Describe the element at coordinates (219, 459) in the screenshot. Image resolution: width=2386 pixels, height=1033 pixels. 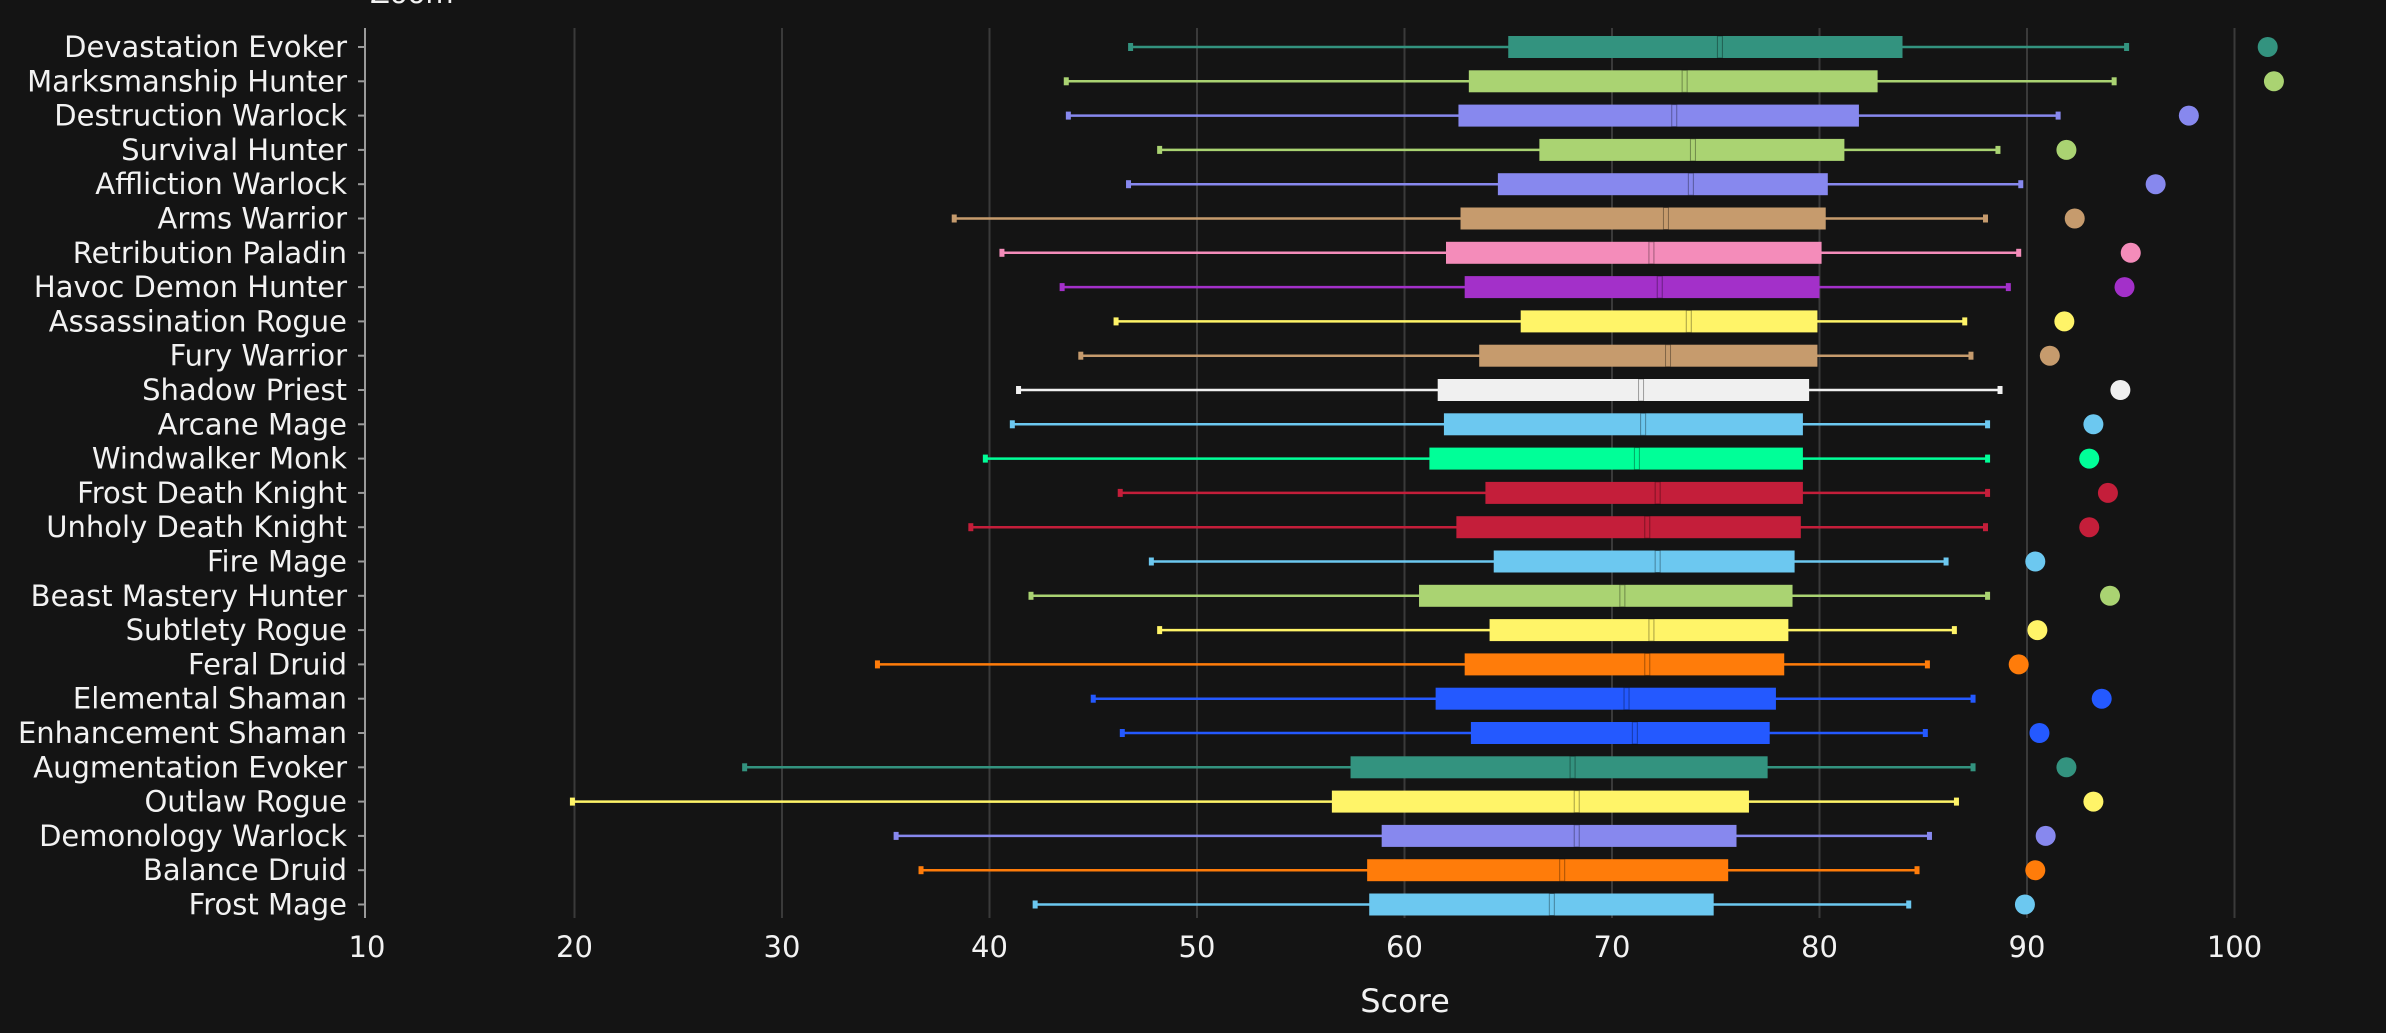
I see `category-label: Windwalker Monk` at that location.